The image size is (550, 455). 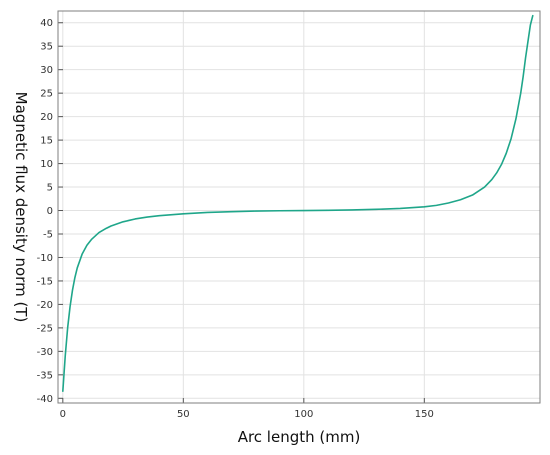 I want to click on y-tick-label: -15, so click(x=45, y=281).